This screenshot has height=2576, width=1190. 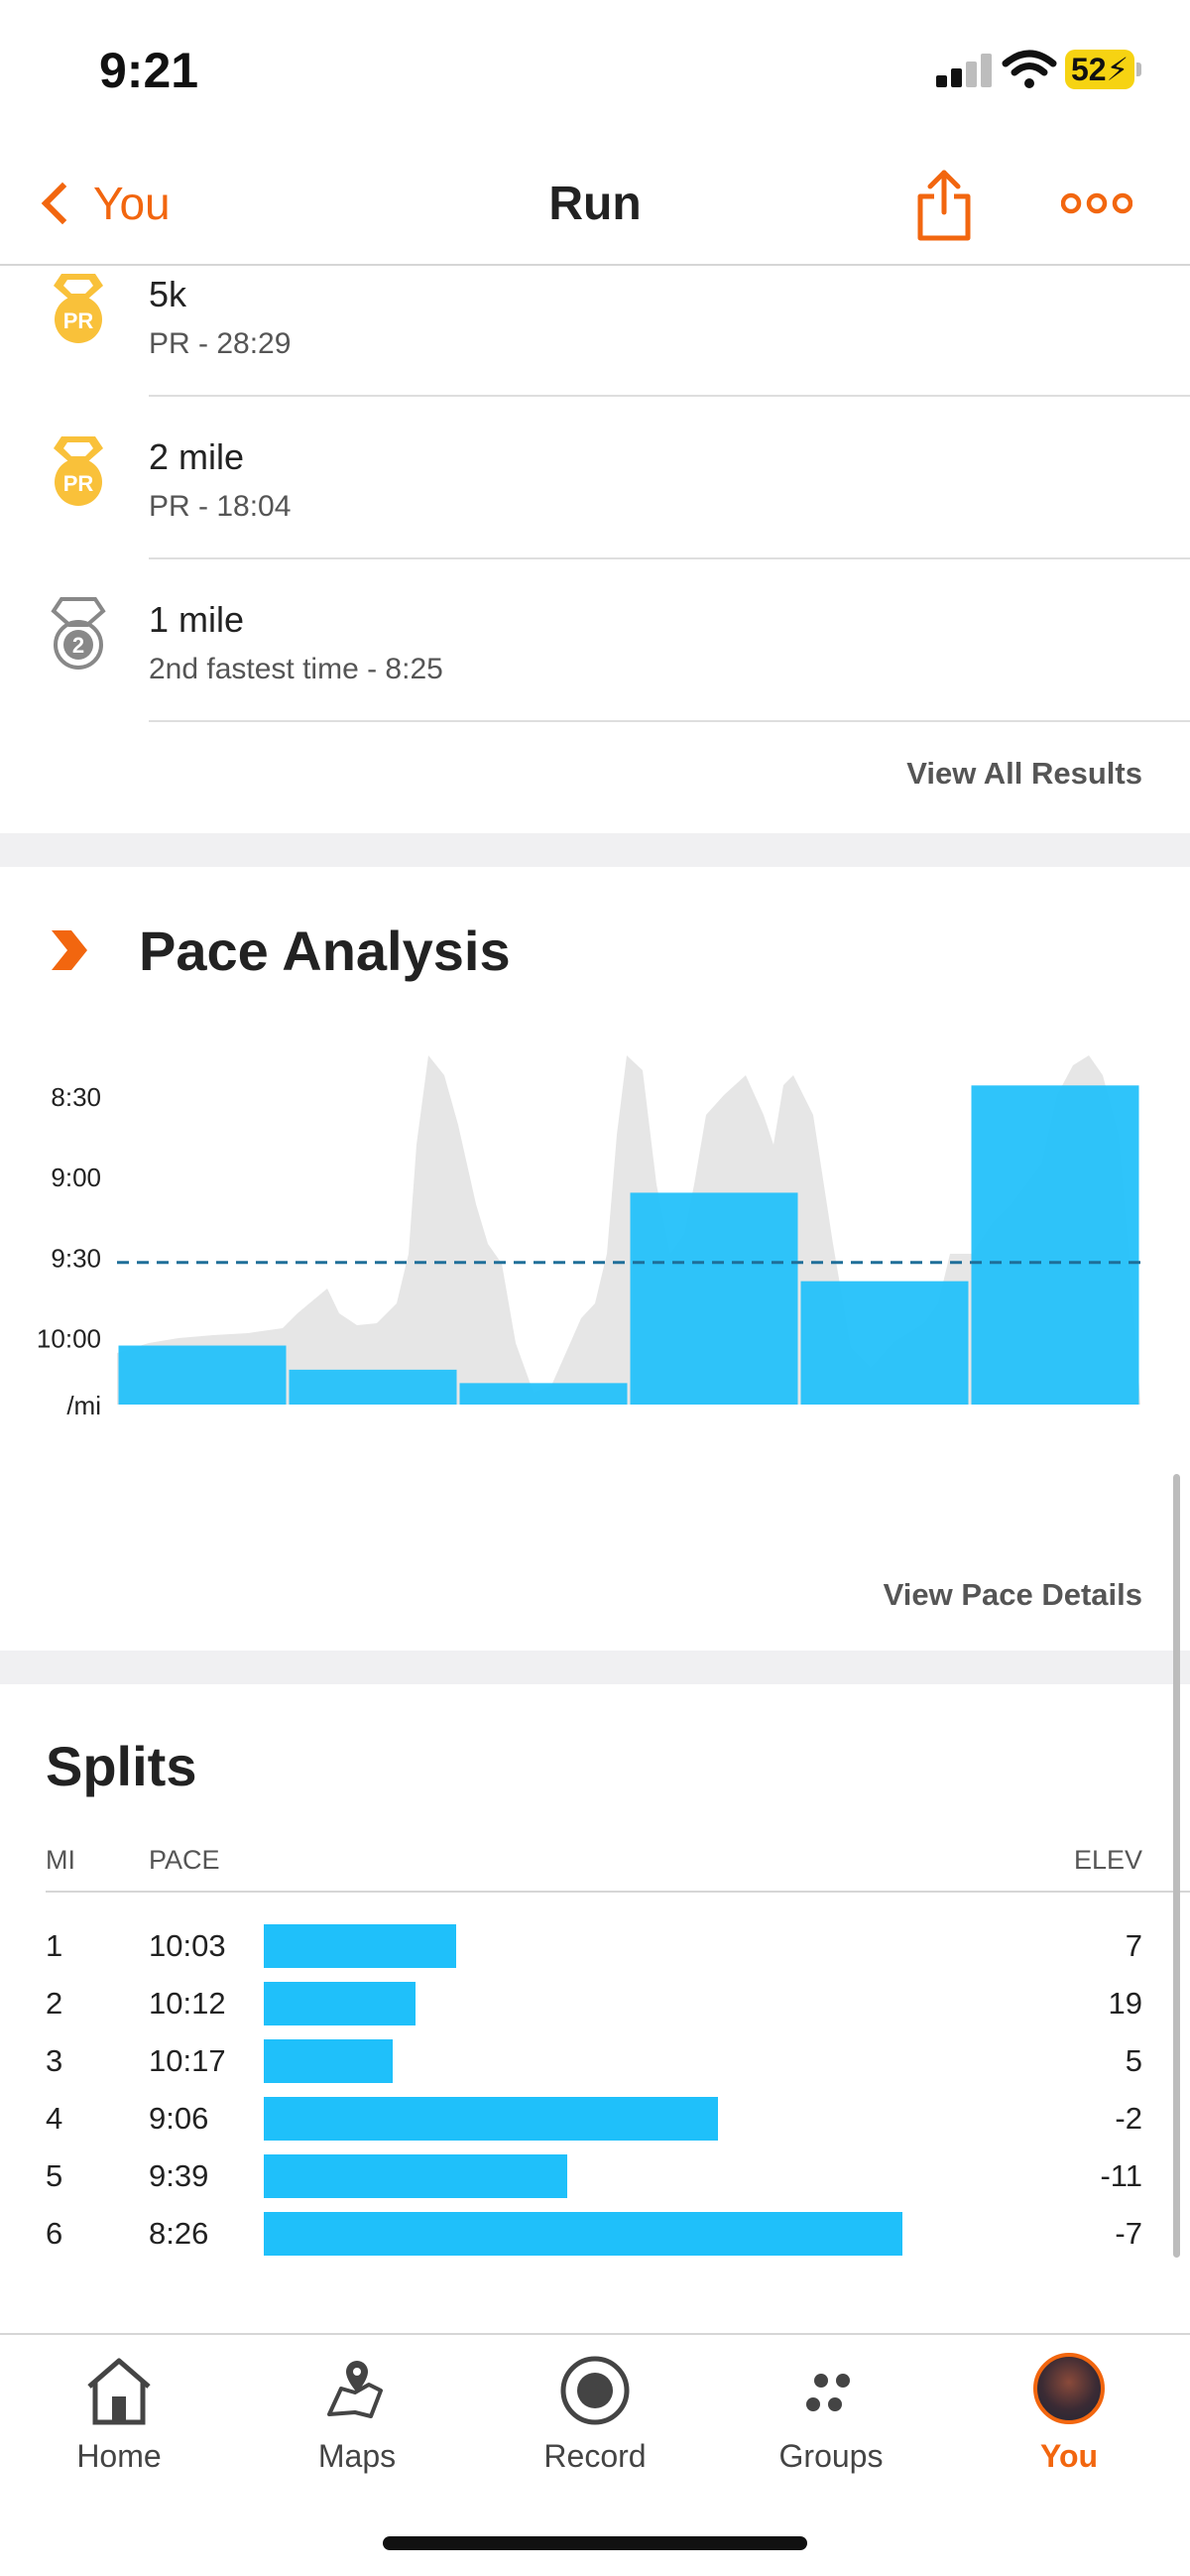 What do you see at coordinates (179, 2233) in the screenshot?
I see `split-pace: 8:26` at bounding box center [179, 2233].